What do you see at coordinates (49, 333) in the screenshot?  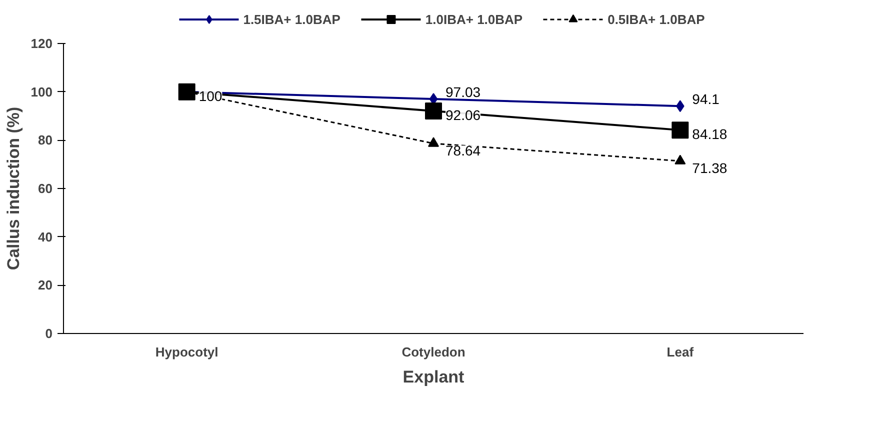 I see `y-tick-label: 0` at bounding box center [49, 333].